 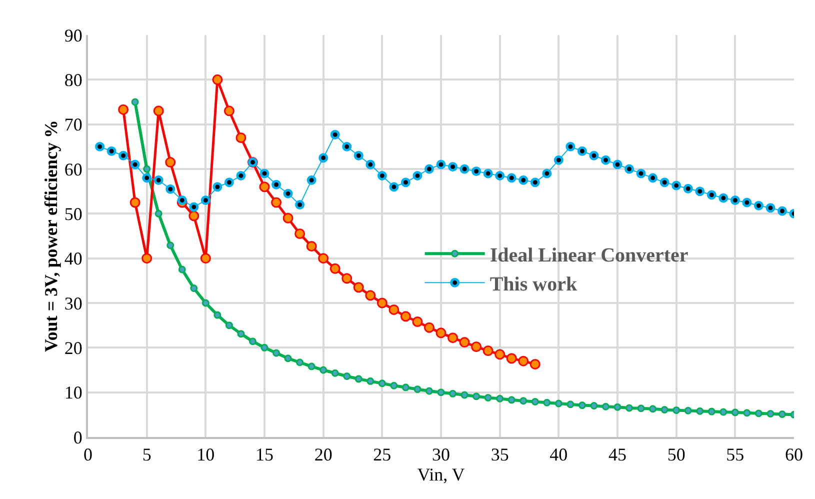 I want to click on x-axis-title: Vin, V, so click(x=441, y=474).